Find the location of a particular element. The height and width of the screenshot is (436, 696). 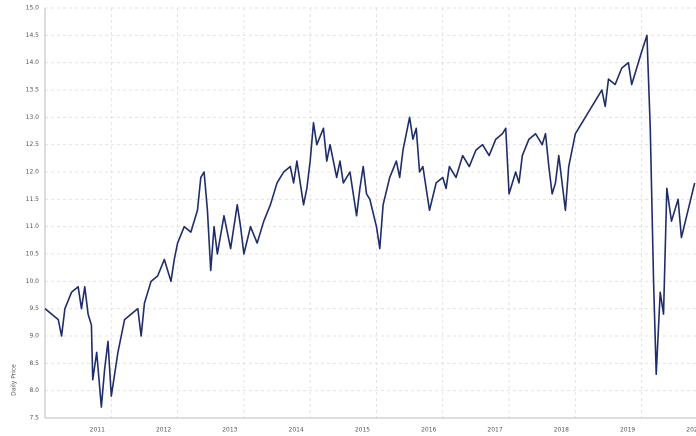

y-tick-label: 9.0 is located at coordinates (34, 336).